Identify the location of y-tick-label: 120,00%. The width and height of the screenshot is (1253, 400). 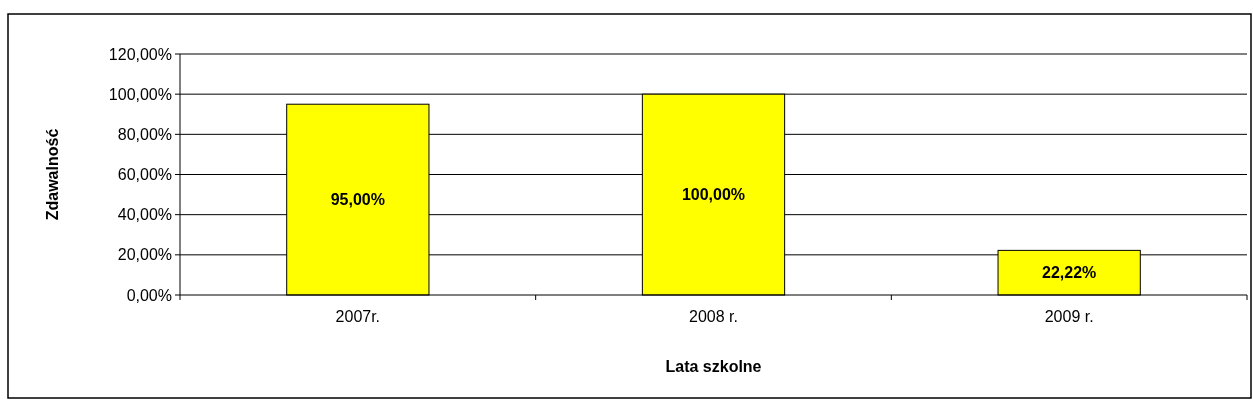
(140, 54).